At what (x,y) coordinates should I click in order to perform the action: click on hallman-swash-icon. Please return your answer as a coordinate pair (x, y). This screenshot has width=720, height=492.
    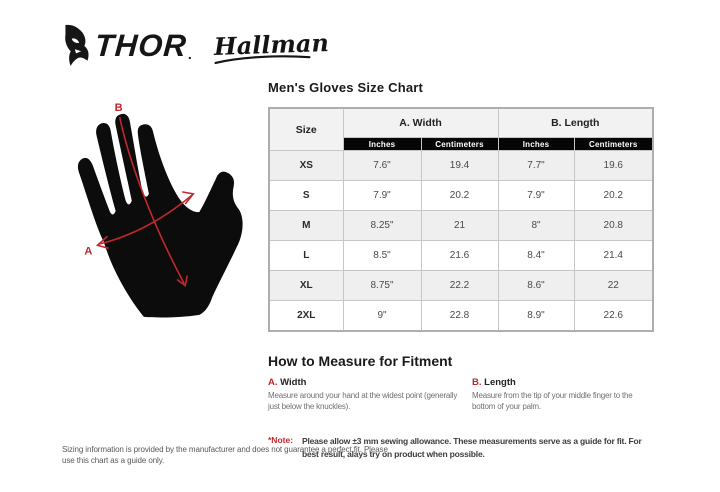
    Looking at the image, I should click on (262, 59).